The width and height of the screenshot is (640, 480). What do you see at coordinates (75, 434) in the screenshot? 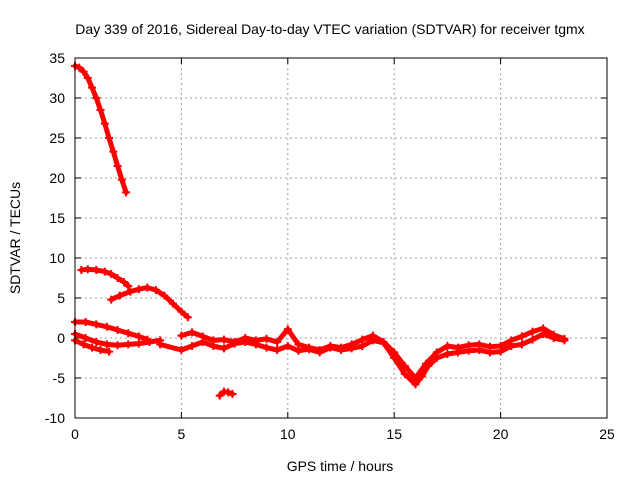
I see `x-tick-label: 0` at bounding box center [75, 434].